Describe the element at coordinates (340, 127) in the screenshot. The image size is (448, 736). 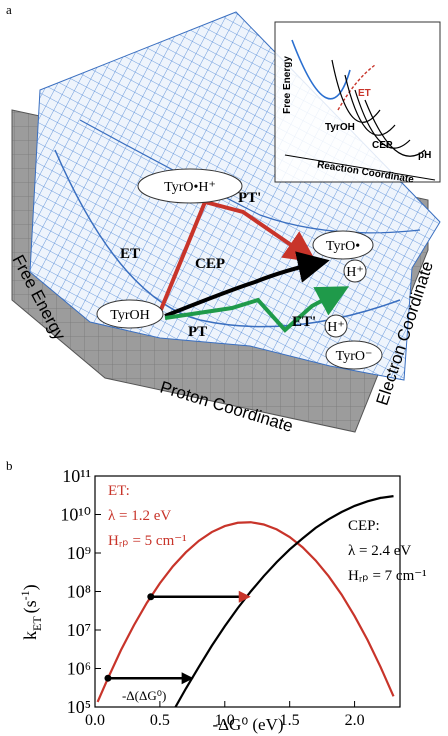
I see `inset-label: TyrOH` at that location.